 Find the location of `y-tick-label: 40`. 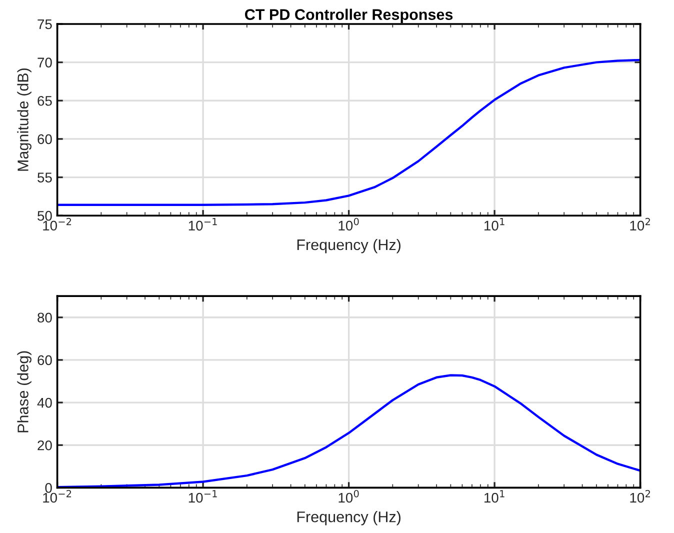

y-tick-label: 40 is located at coordinates (44, 403).